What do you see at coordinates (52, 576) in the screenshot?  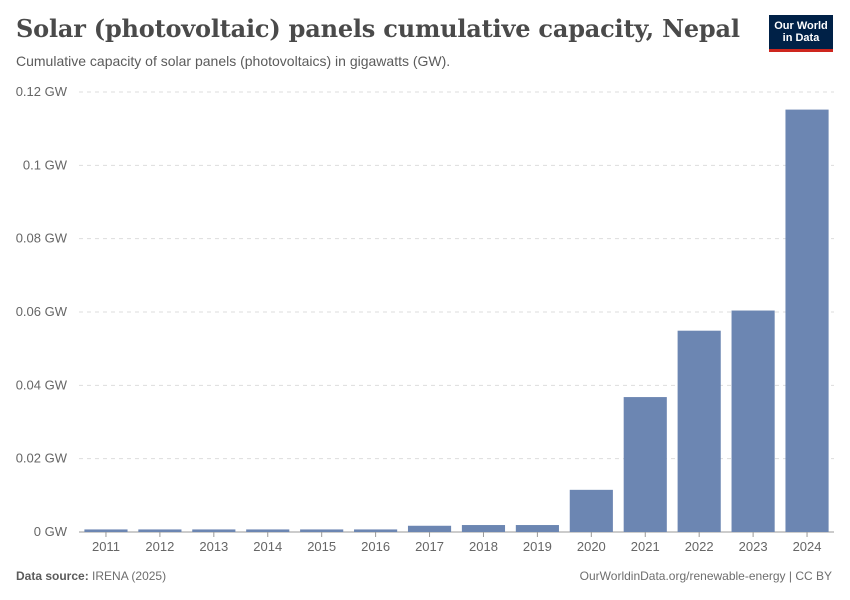 I see `data-source-label: Data source:` at bounding box center [52, 576].